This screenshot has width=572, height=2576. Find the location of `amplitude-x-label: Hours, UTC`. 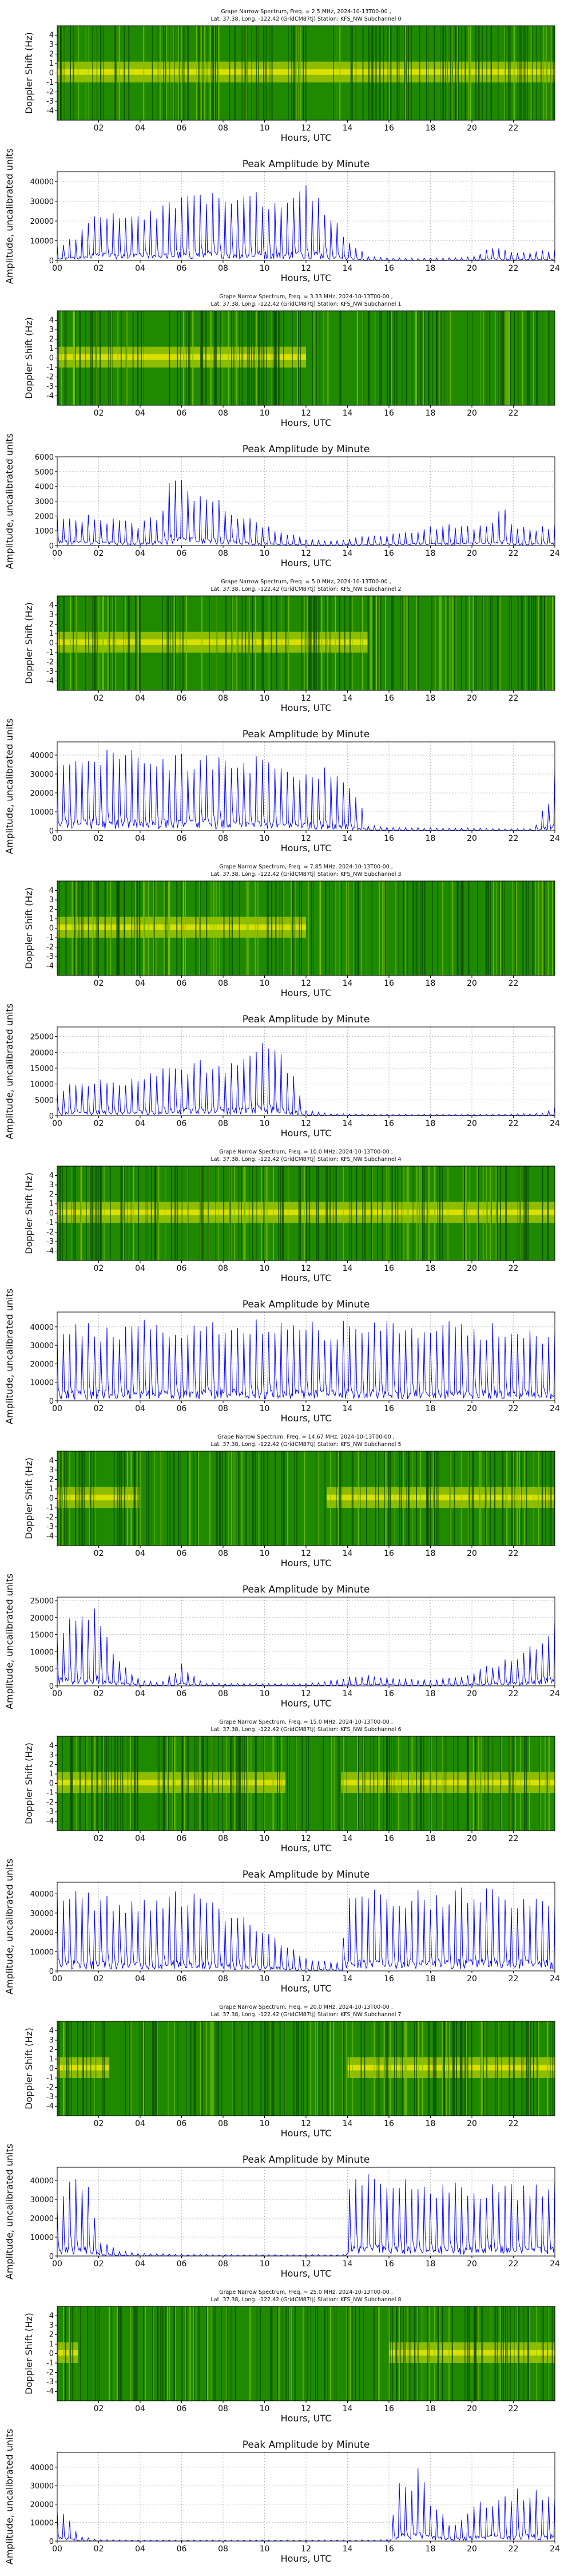

amplitude-x-label: Hours, UTC is located at coordinates (306, 2273).